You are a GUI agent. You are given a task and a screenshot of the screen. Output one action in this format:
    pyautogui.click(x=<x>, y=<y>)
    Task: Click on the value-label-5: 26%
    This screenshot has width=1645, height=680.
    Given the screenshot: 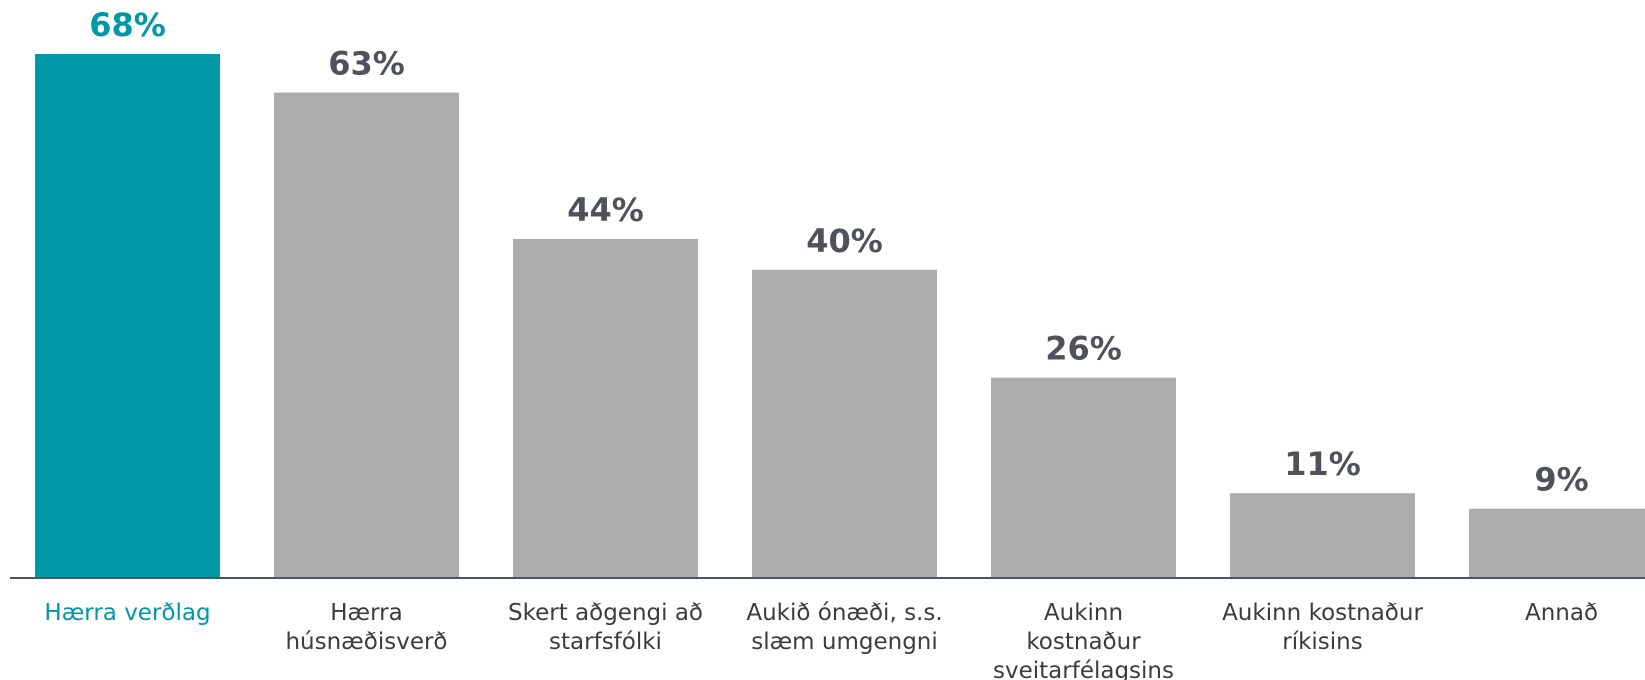 What is the action you would take?
    pyautogui.click(x=1083, y=349)
    